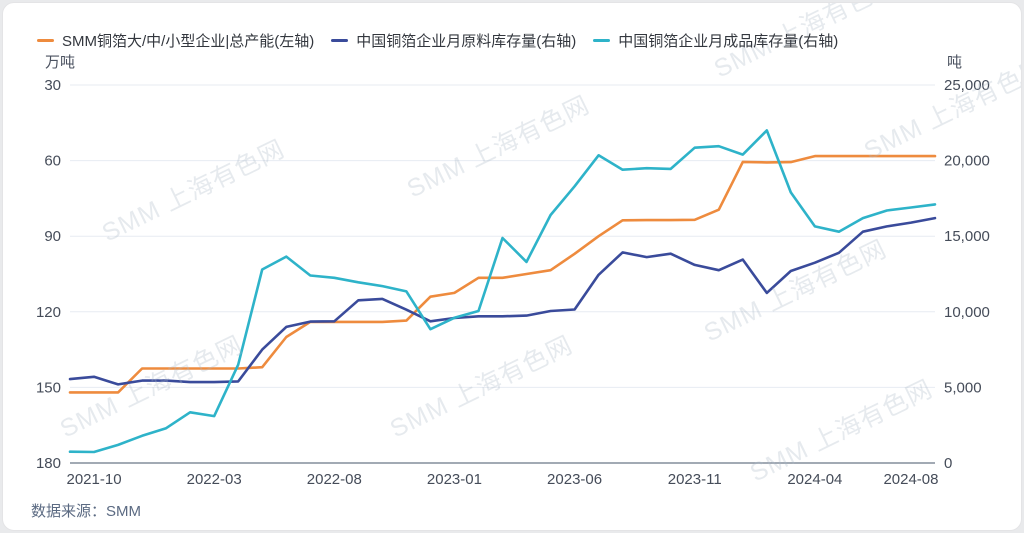 The width and height of the screenshot is (1024, 533). I want to click on legend-item-capacity: SMM铜箔大/中/小型企业|总产能(左轴), so click(175, 40).